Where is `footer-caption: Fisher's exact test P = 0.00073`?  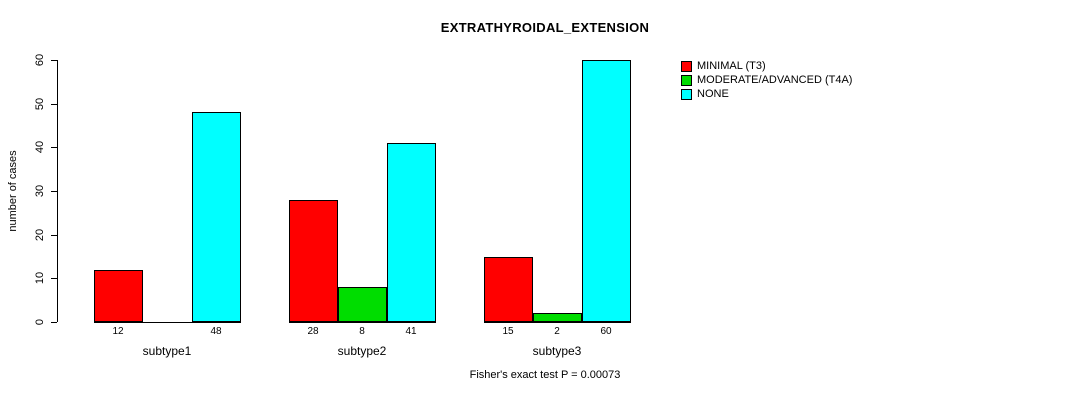 footer-caption: Fisher's exact test P = 0.00073 is located at coordinates (545, 375).